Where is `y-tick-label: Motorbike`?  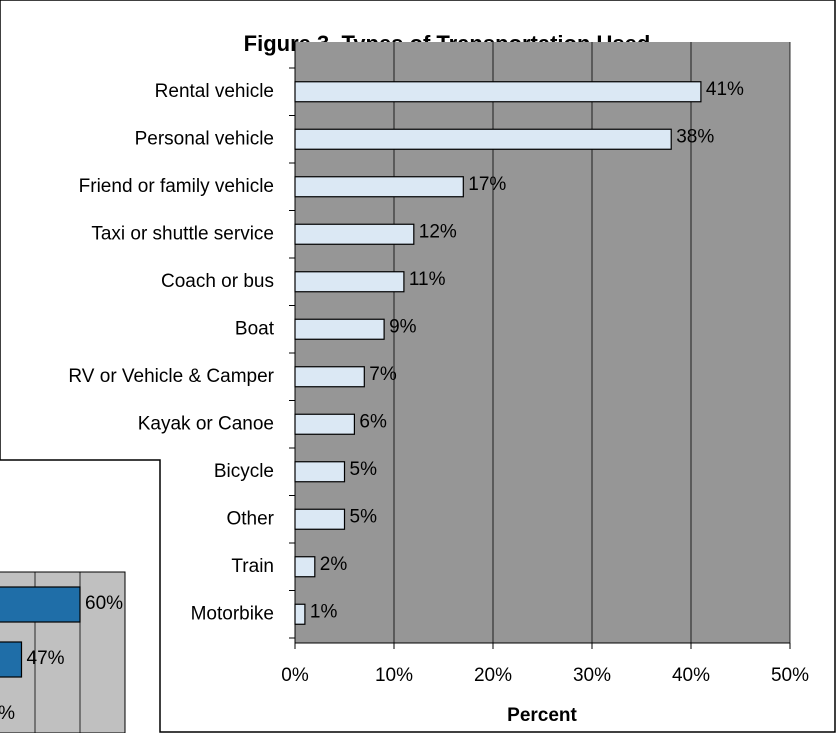
y-tick-label: Motorbike is located at coordinates (232, 613).